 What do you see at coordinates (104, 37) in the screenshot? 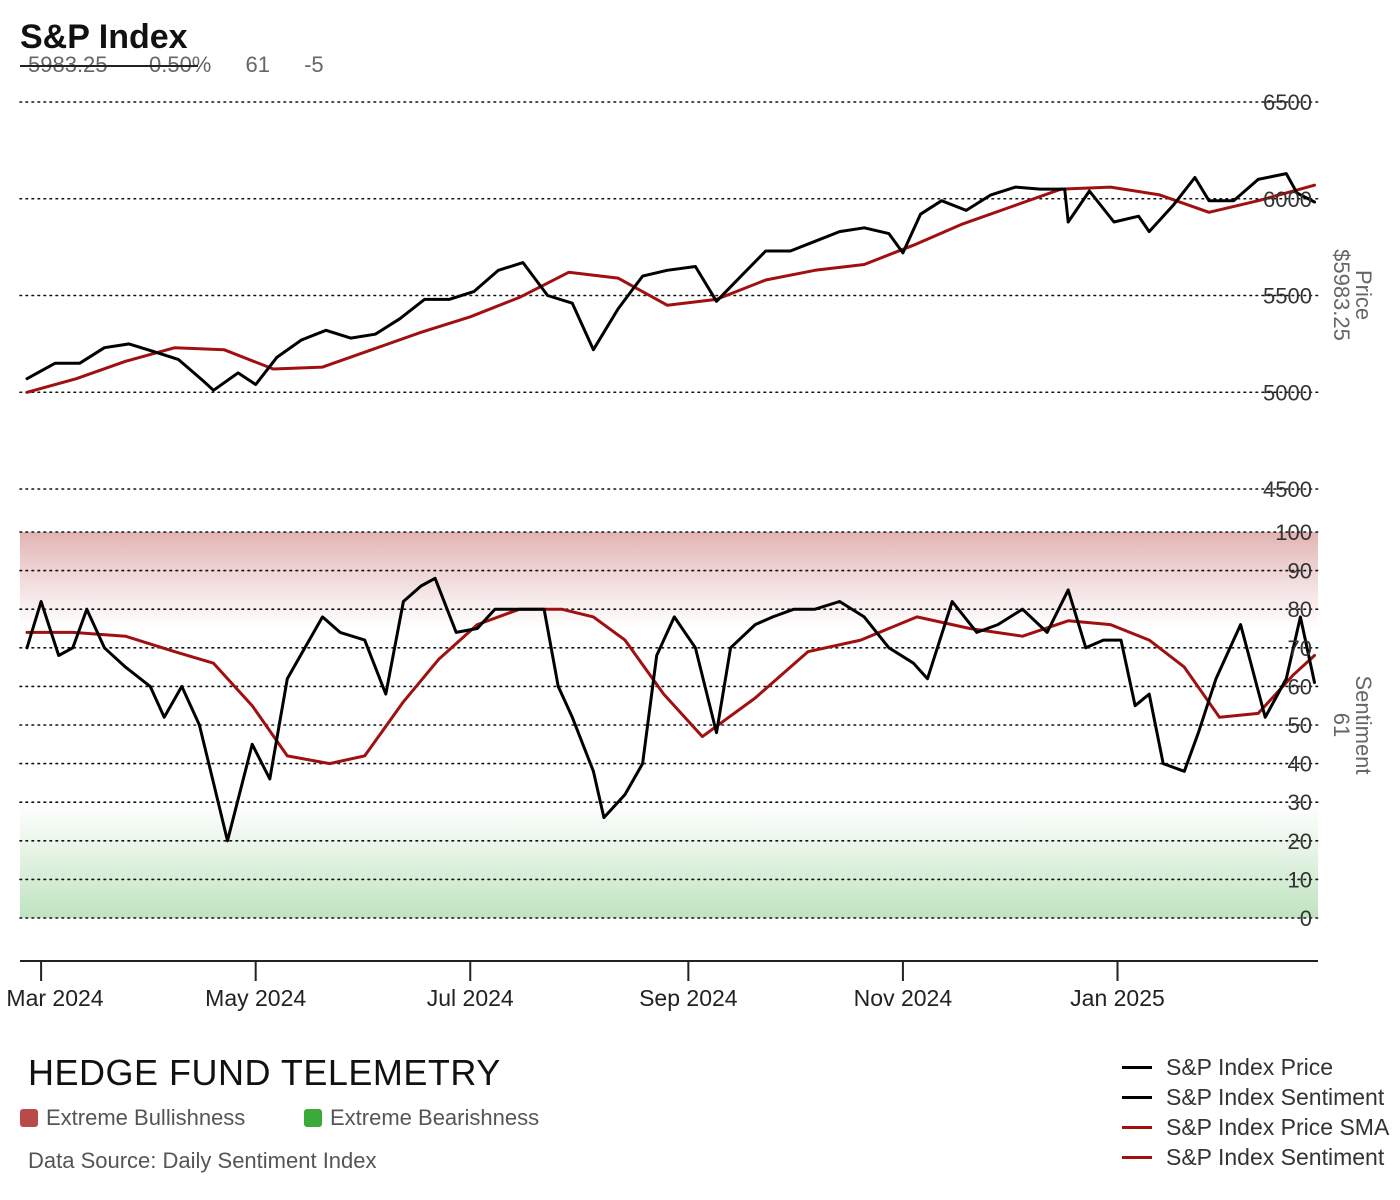
I see `chart-title: S&P Index` at bounding box center [104, 37].